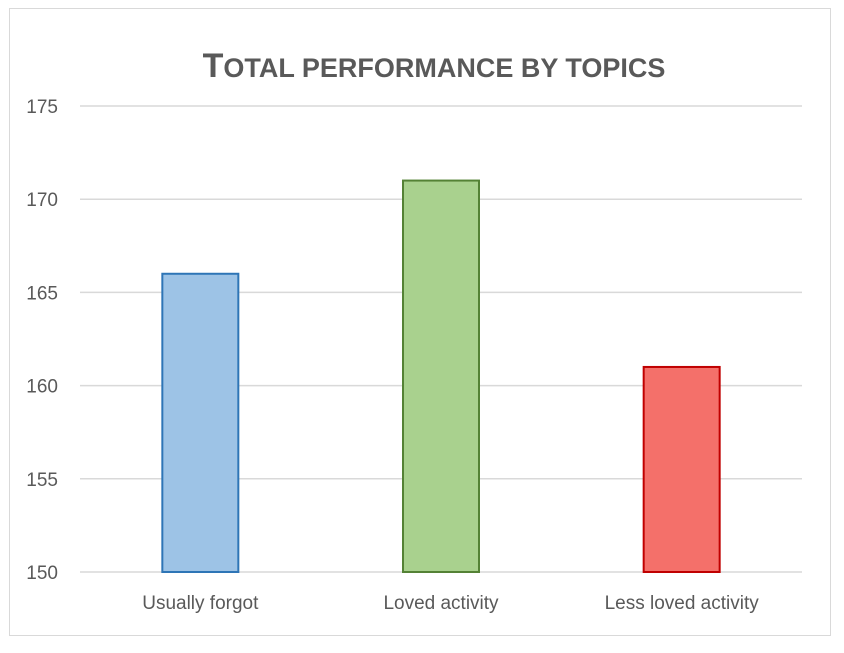  Describe the element at coordinates (42, 200) in the screenshot. I see `y-tick-label: 170` at that location.